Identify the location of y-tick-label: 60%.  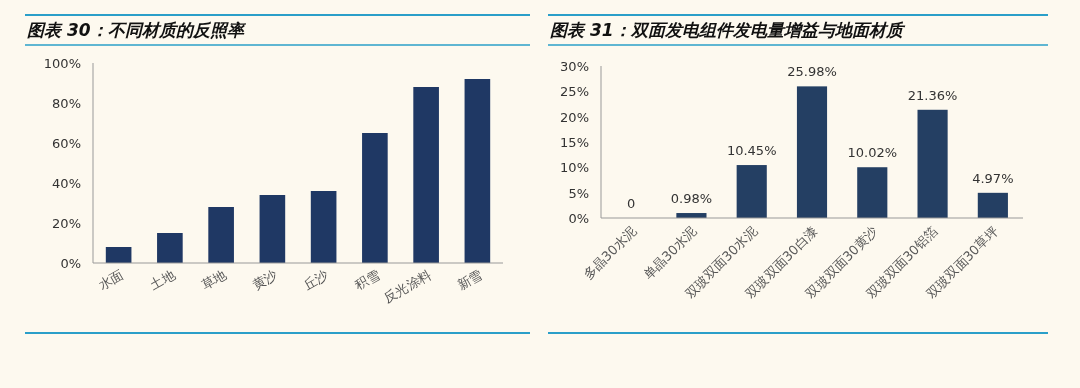
(66, 143).